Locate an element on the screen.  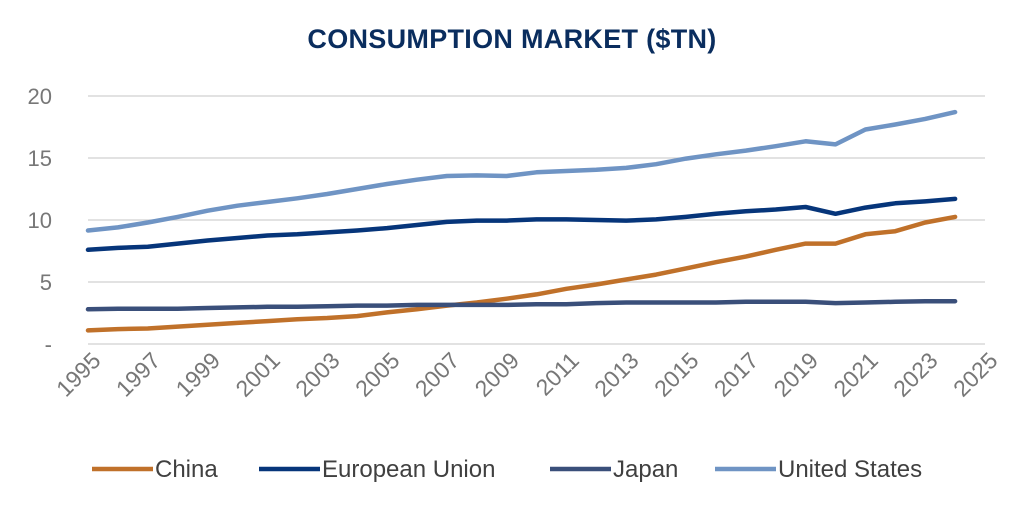
x-tick-label: 2025 is located at coordinates (975, 374).